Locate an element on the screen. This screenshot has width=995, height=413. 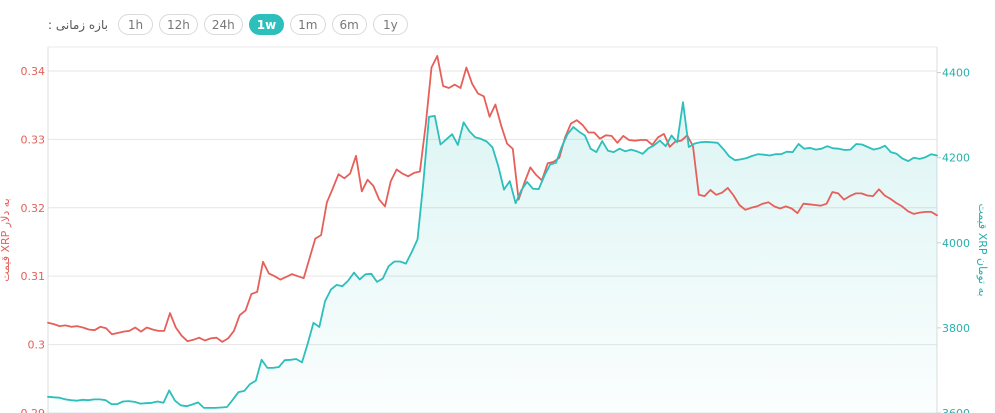
period-selector: بازه زمانی : 1h 12h 24h 1w 1m 6m 1y is located at coordinates (228, 24).